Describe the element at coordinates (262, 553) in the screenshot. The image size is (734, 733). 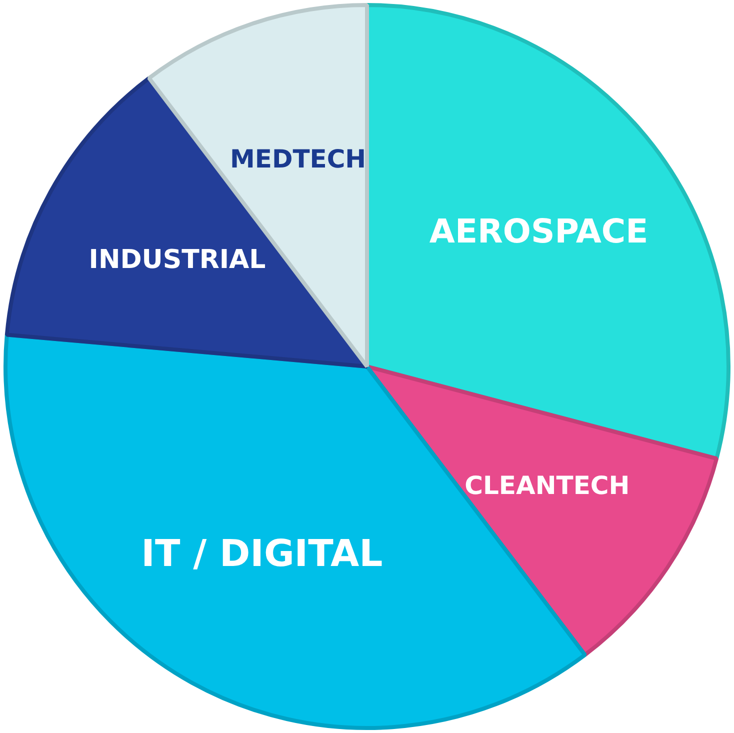
I see `slice-label: IT / DIGITAL` at that location.